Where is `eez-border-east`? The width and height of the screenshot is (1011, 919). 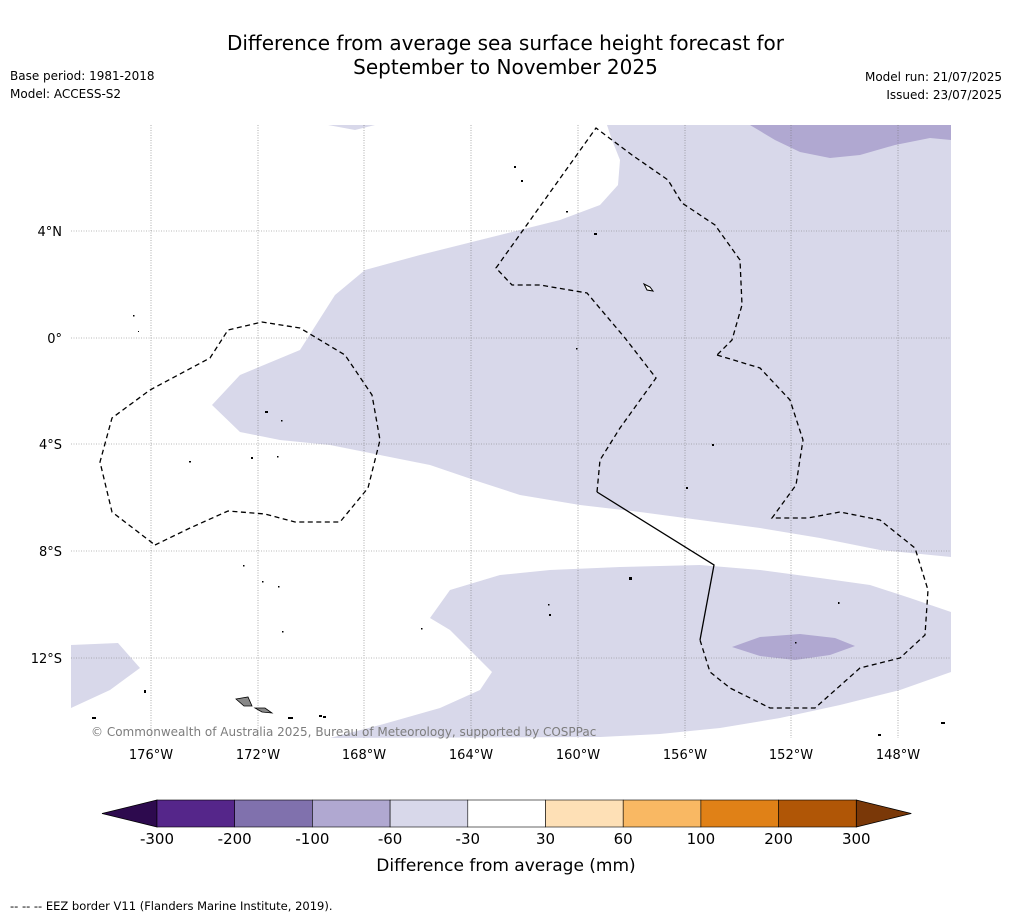 eez-border-east is located at coordinates (814, 531).